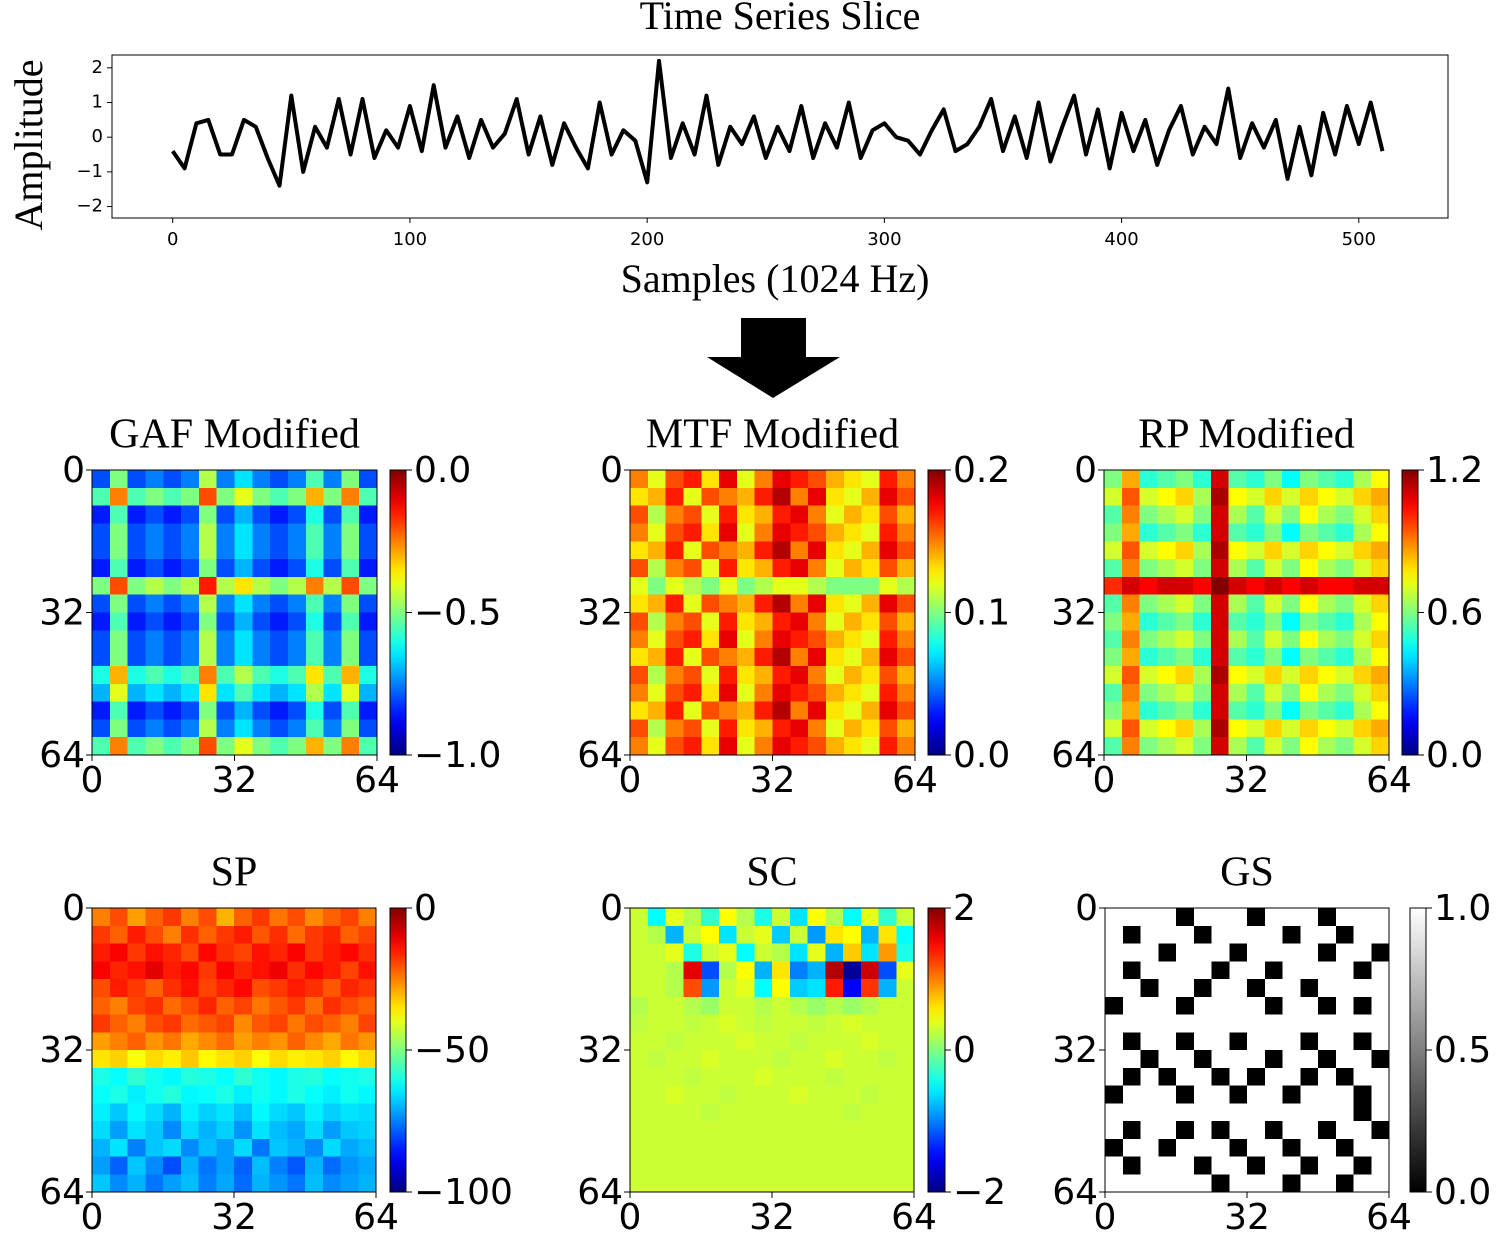  Describe the element at coordinates (1086, 908) in the screenshot. I see `y-tick-label: 0` at that location.